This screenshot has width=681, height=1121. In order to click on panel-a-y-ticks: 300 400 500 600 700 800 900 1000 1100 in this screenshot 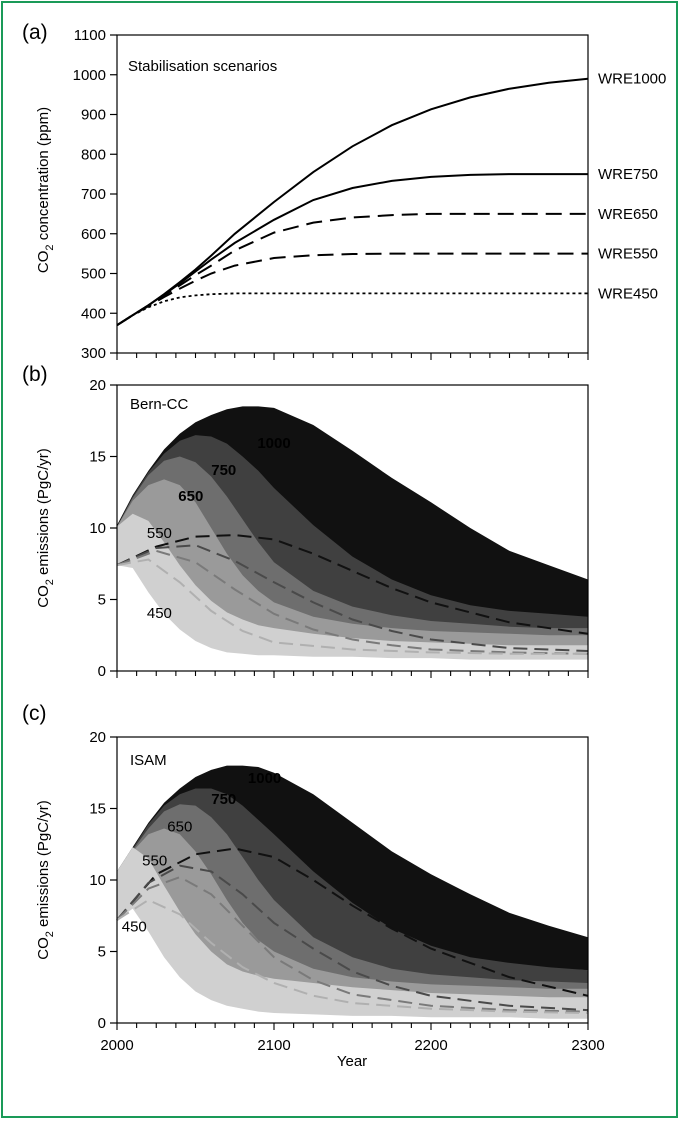, I will do `click(95, 194)`.